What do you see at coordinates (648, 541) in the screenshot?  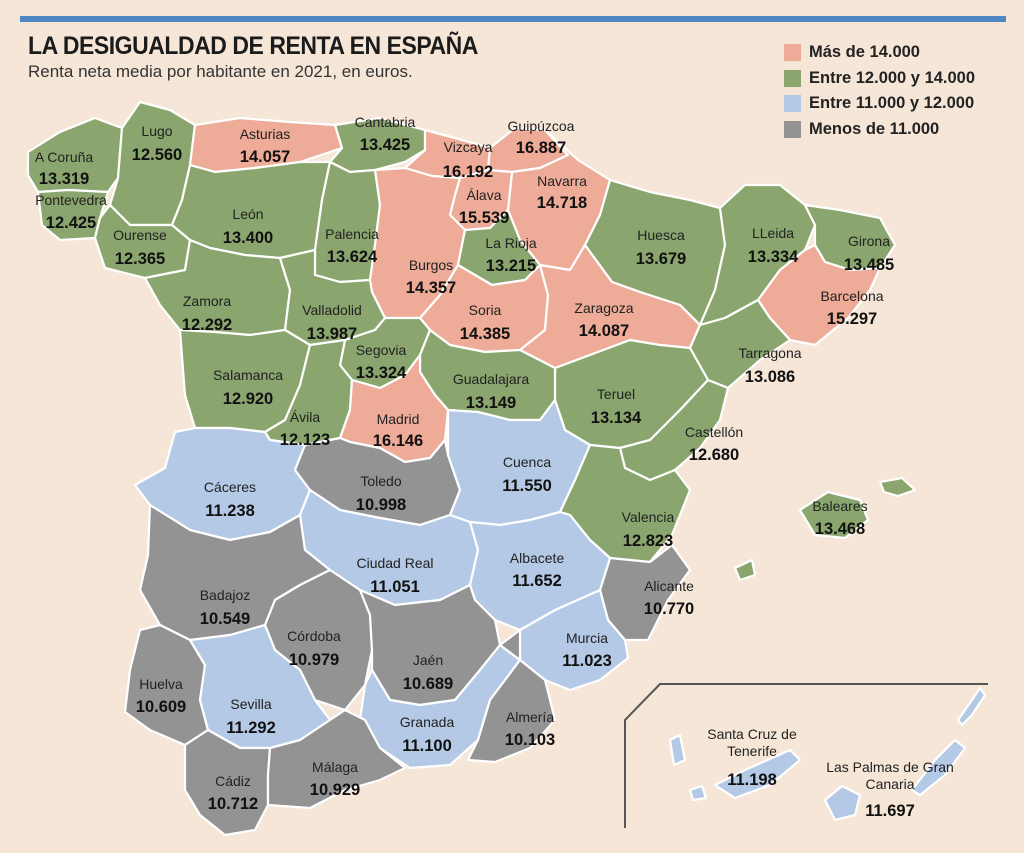 I see `province-value-valencia: 12.823` at bounding box center [648, 541].